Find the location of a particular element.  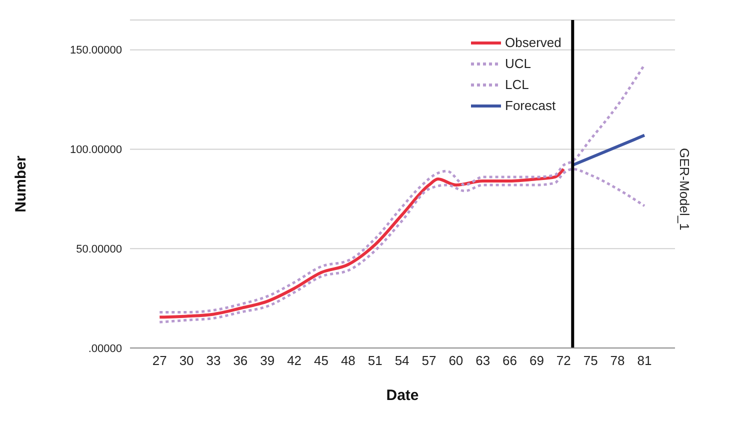

x-tick-label: 81 is located at coordinates (644, 360).